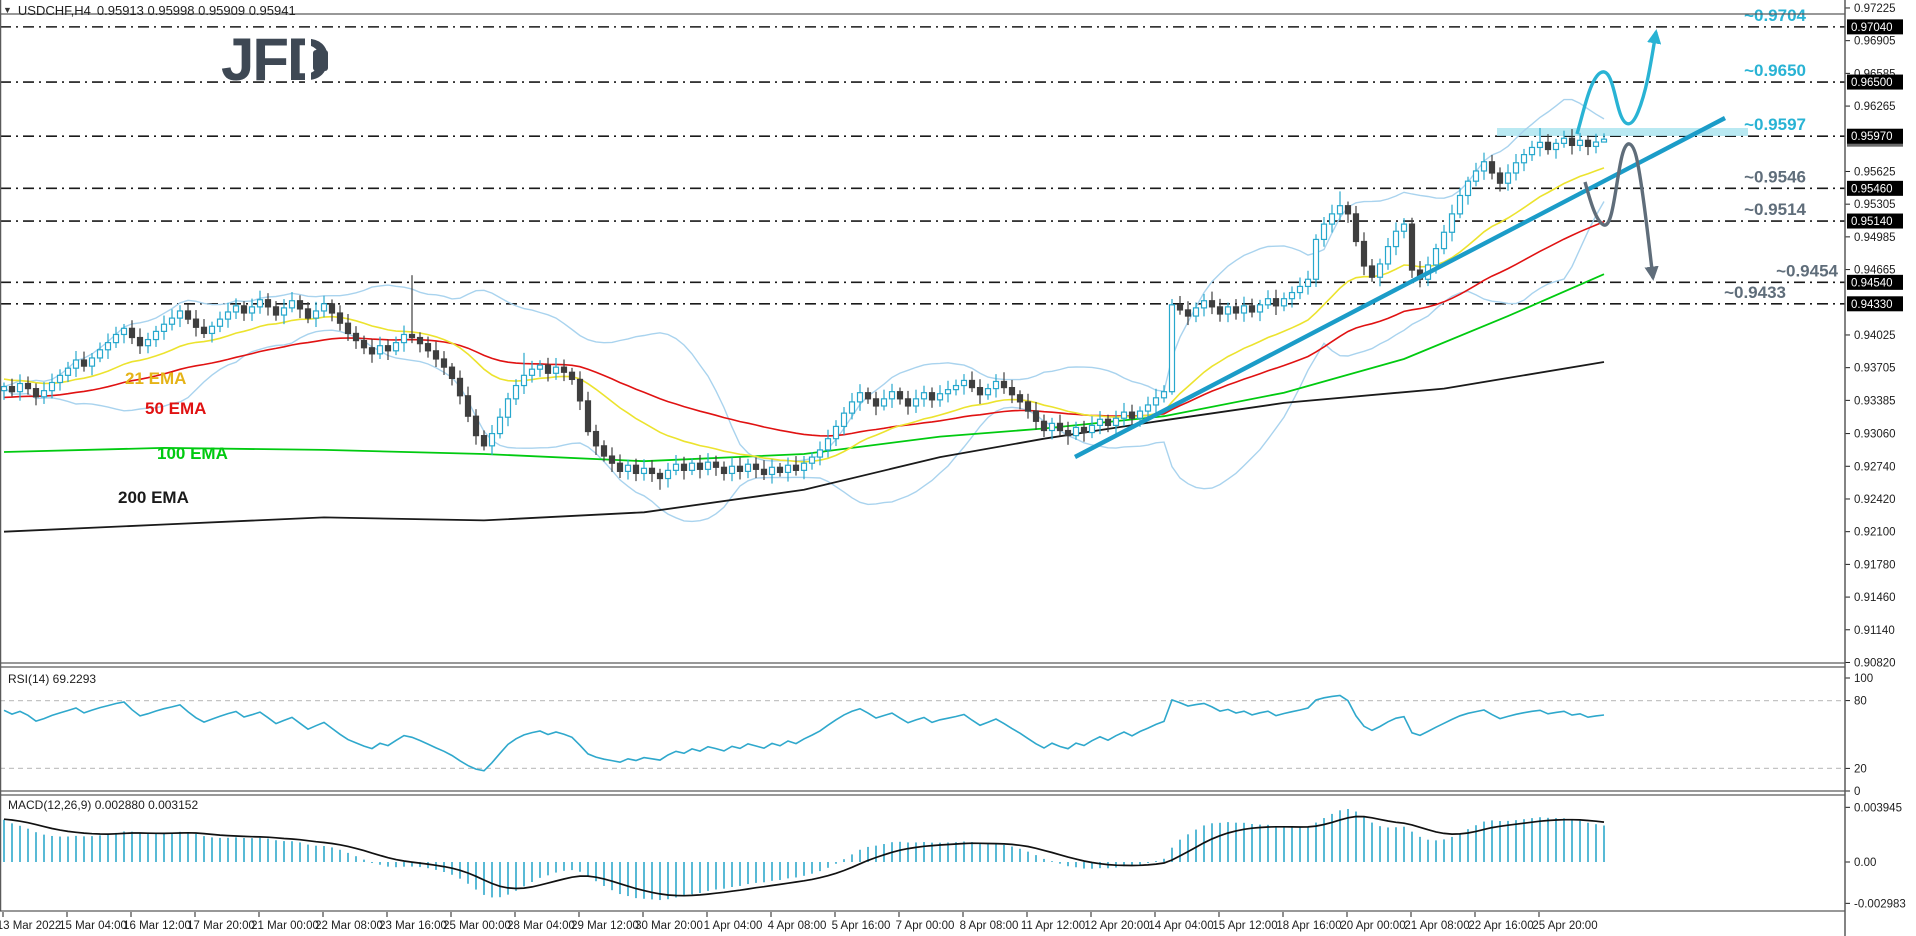  What do you see at coordinates (1875, 42) in the screenshot?
I see `svg-text: 0.96905` at bounding box center [1875, 42].